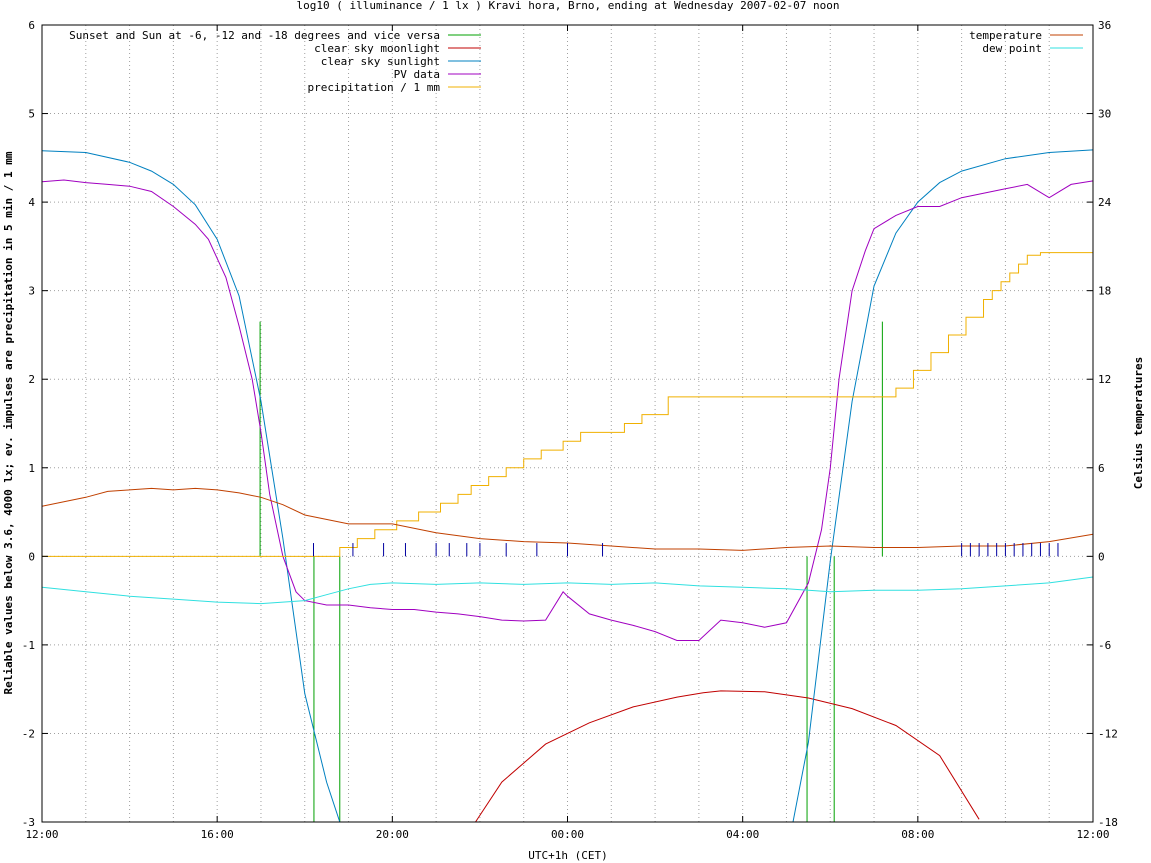  Describe the element at coordinates (917, 834) in the screenshot. I see `x-tick-label: 08:00` at that location.